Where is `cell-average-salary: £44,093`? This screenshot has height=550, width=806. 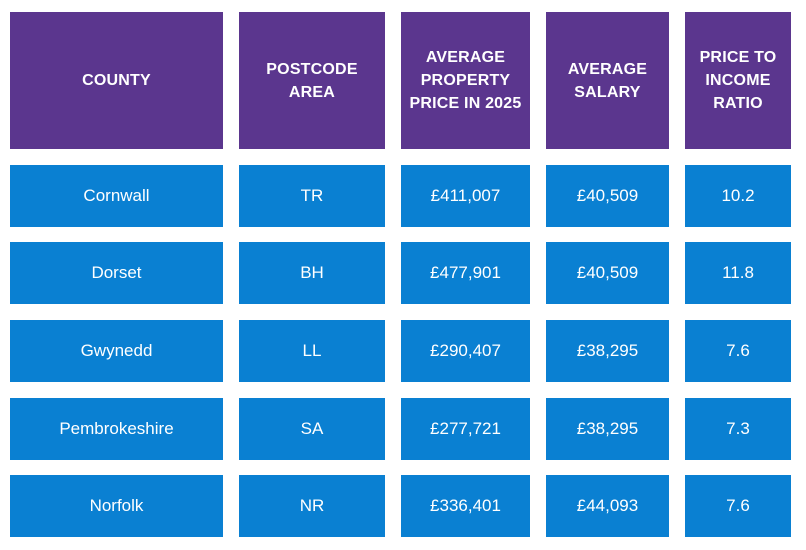
cell-average-salary: £44,093 is located at coordinates (607, 506).